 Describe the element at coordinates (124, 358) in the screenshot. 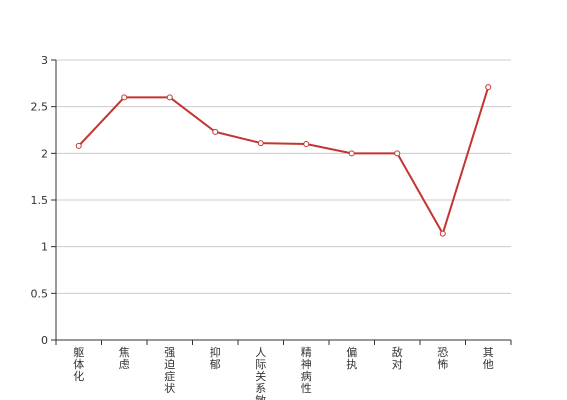

I see `x-tick-label: 焦虑` at that location.